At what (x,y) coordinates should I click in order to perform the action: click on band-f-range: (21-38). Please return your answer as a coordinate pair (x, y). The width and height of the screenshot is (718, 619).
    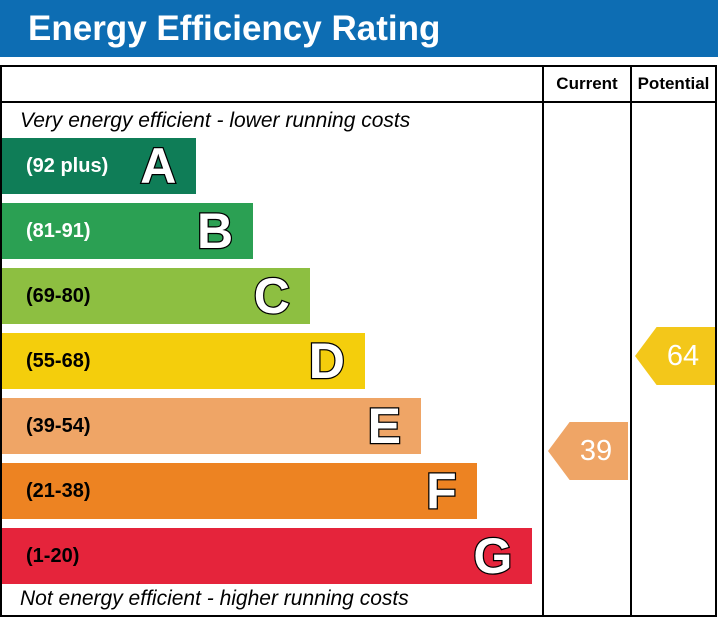
    Looking at the image, I should click on (58, 490).